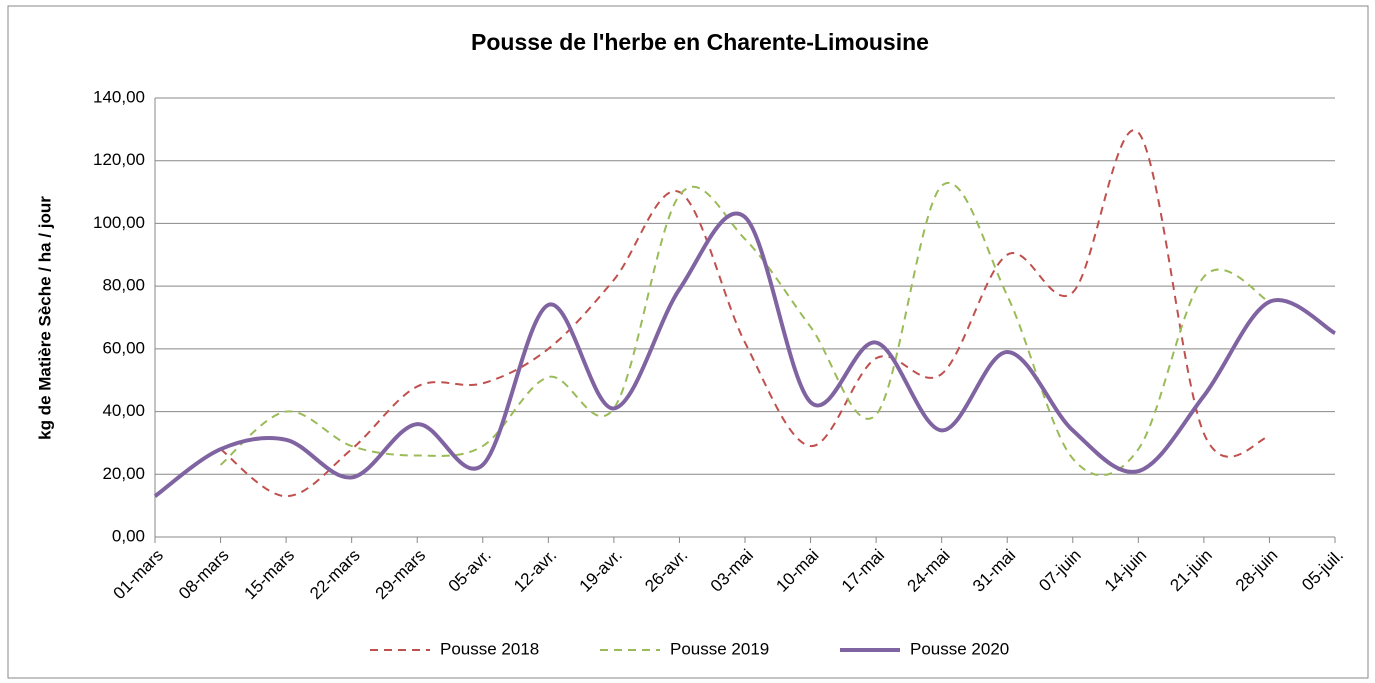 The height and width of the screenshot is (683, 1375). What do you see at coordinates (128, 535) in the screenshot?
I see `y-tick-label: 0,00` at bounding box center [128, 535].